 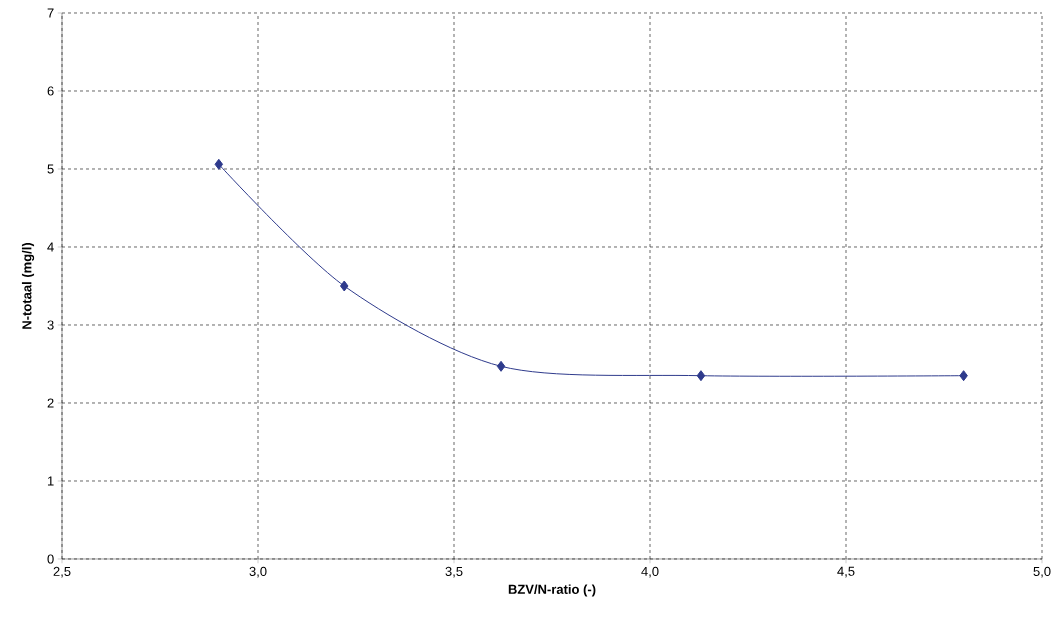 What do you see at coordinates (50, 559) in the screenshot?
I see `y-tick-label: 0` at bounding box center [50, 559].